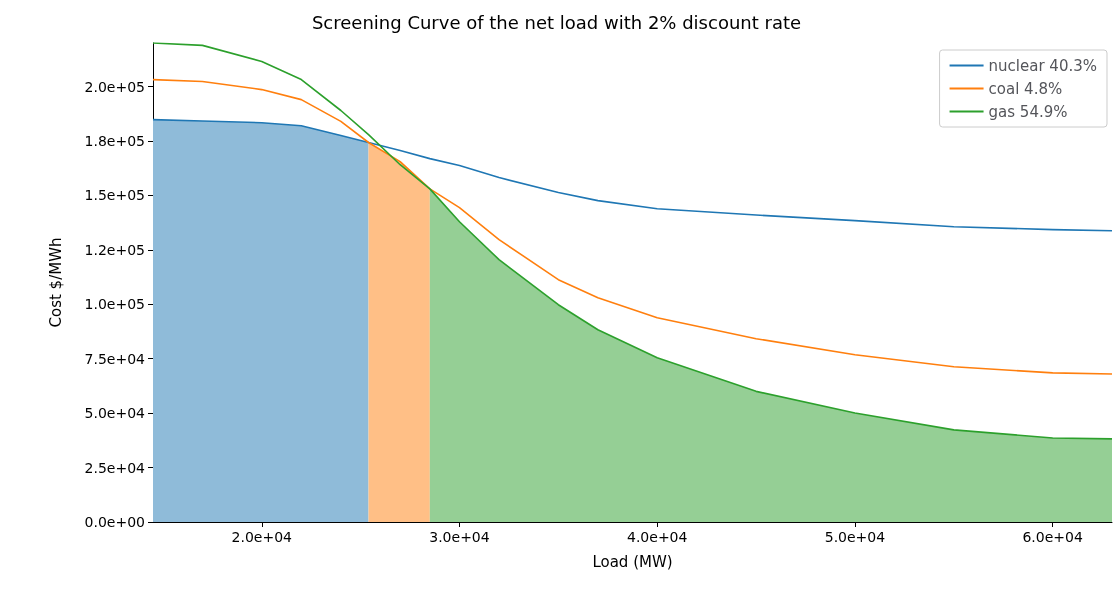 This screenshot has width=1113, height=594. What do you see at coordinates (114, 249) in the screenshot?
I see `y-tick-label: 1.2e+05` at bounding box center [114, 249].